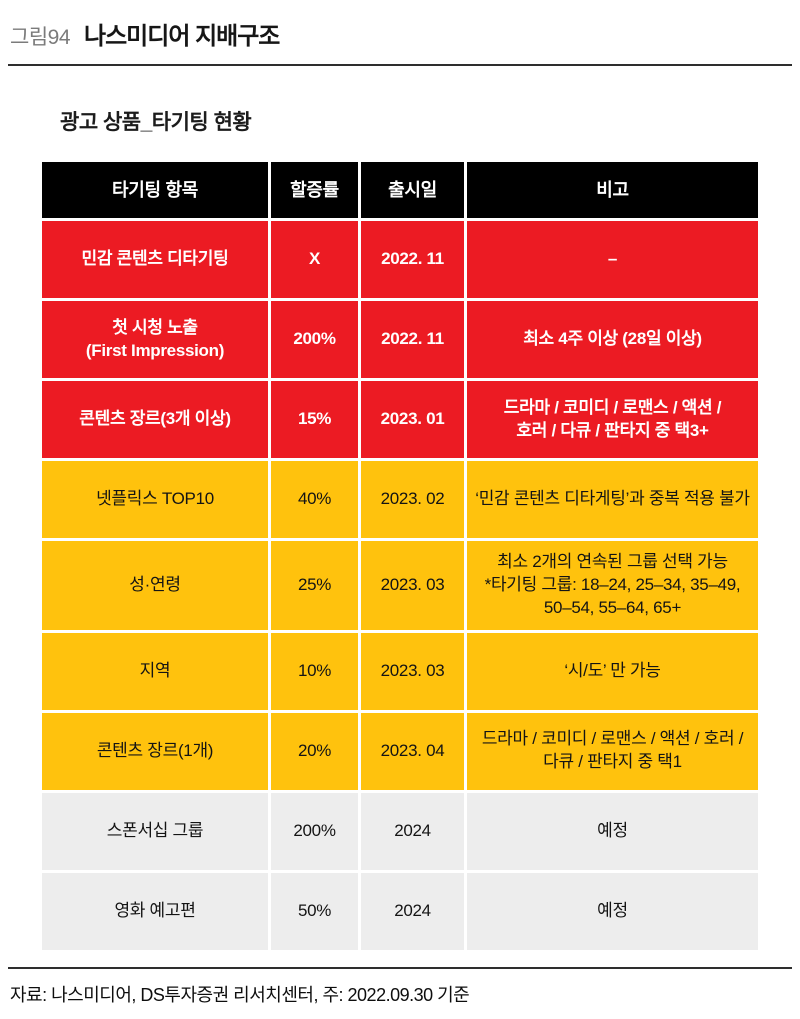 The width and height of the screenshot is (800, 1019). What do you see at coordinates (155, 499) in the screenshot?
I see `table-cell: 넷플릭스 TOP10` at bounding box center [155, 499].